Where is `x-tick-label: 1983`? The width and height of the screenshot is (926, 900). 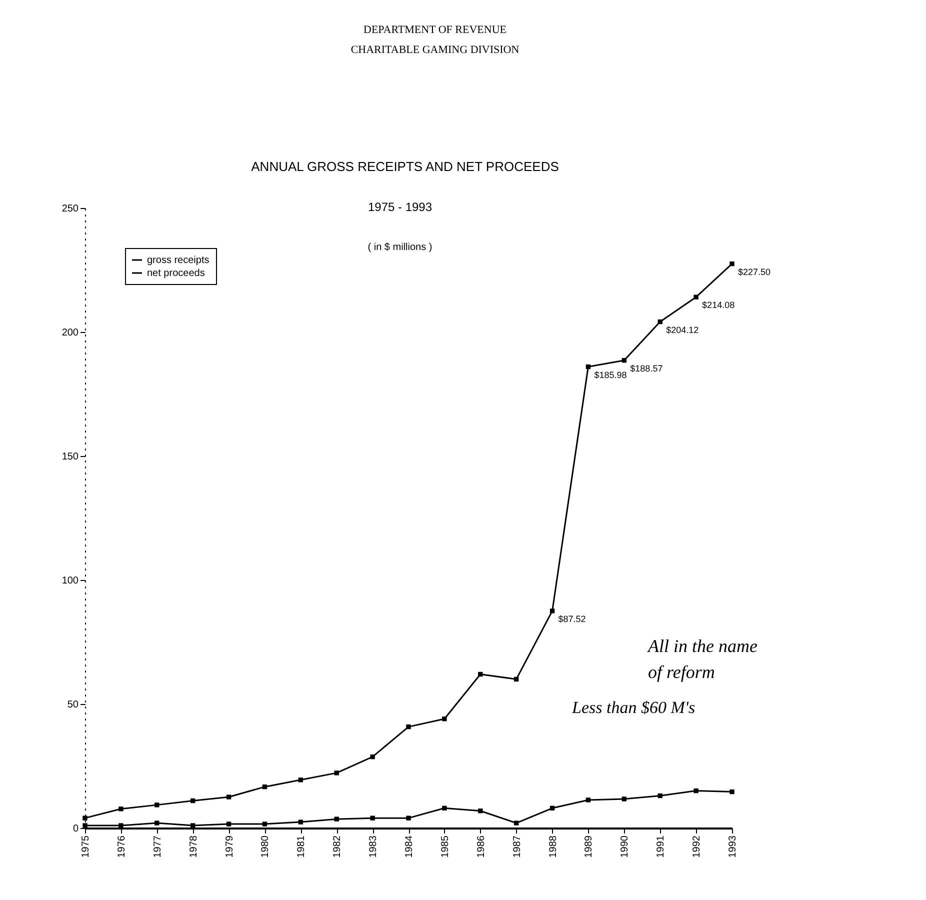
x-tick-label: 1983 is located at coordinates (374, 846).